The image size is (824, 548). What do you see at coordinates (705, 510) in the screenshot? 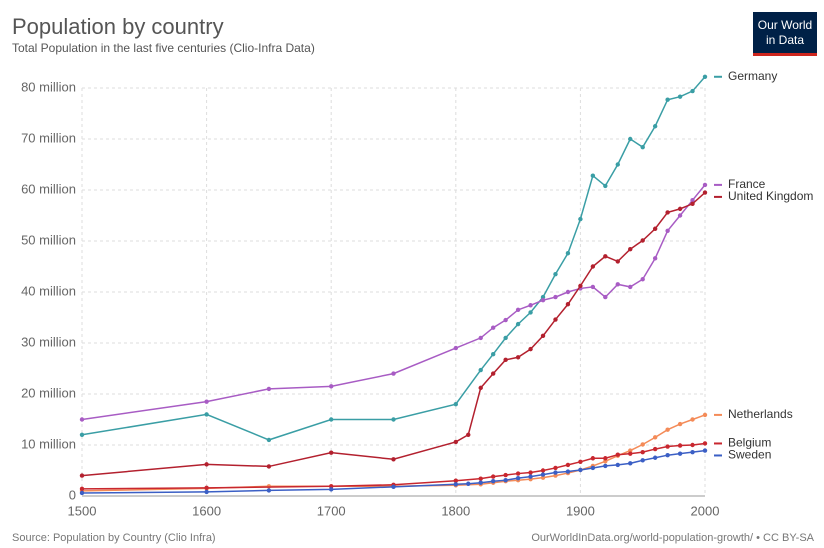
I see `x-tick-label: 2000` at bounding box center [705, 510].